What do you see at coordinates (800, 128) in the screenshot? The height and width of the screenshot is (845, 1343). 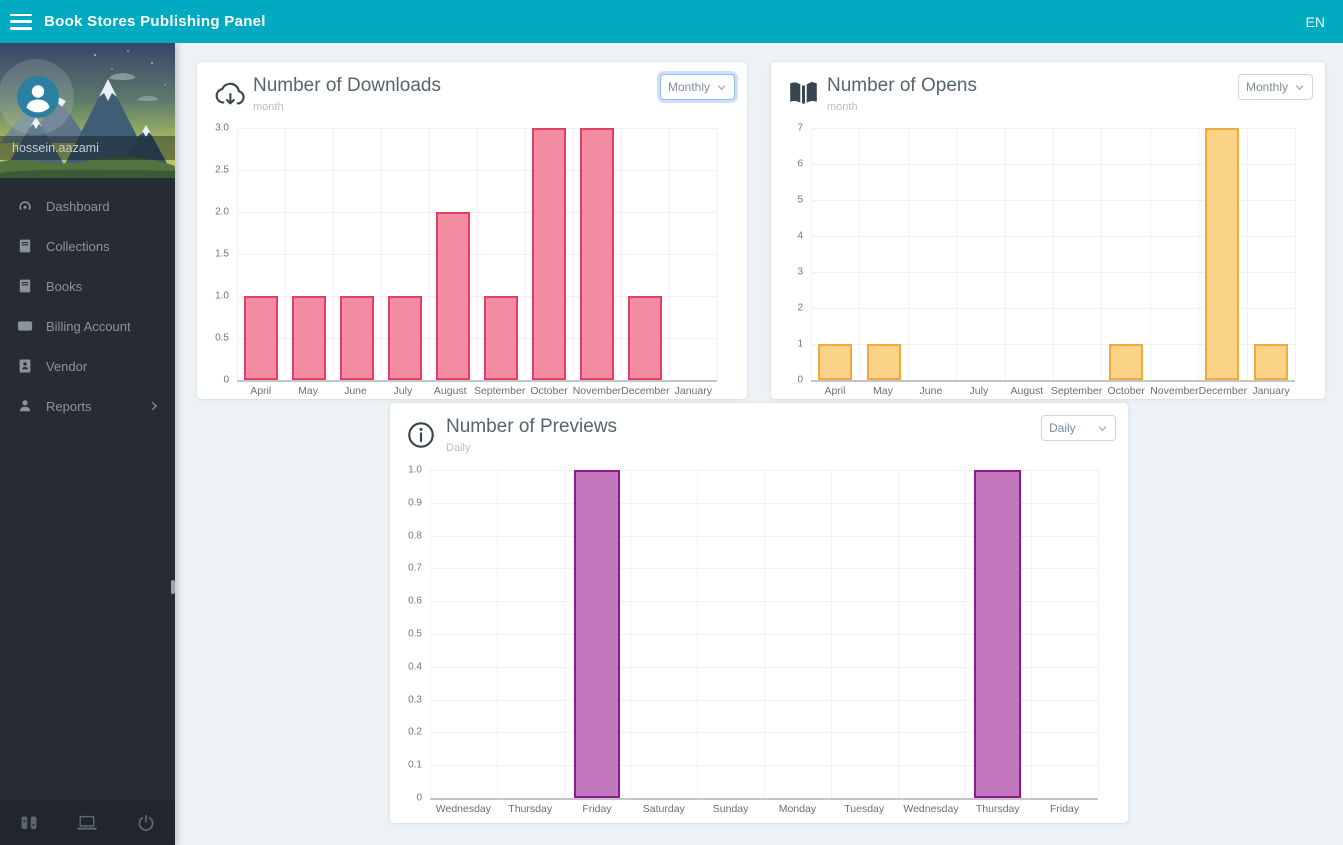 I see `y-tick-label: 7` at bounding box center [800, 128].